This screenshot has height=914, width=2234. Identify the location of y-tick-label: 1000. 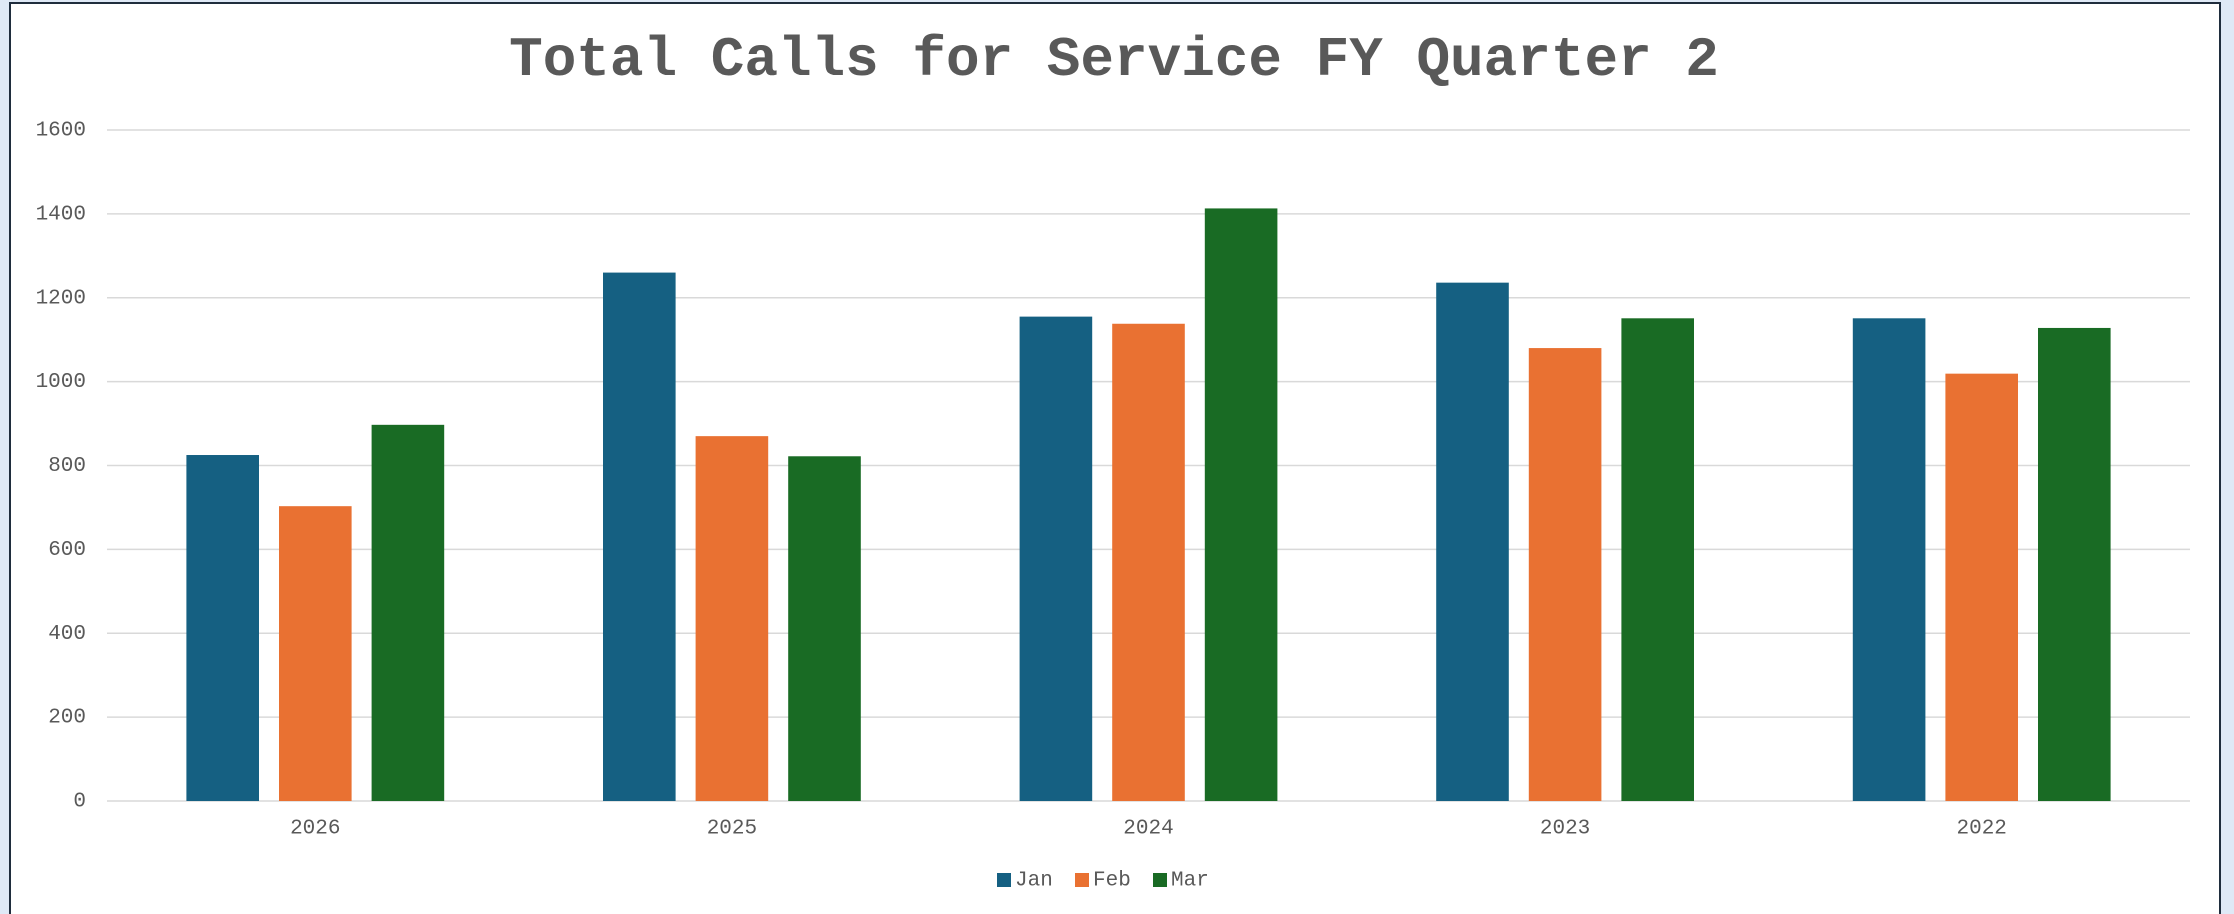
(61, 382).